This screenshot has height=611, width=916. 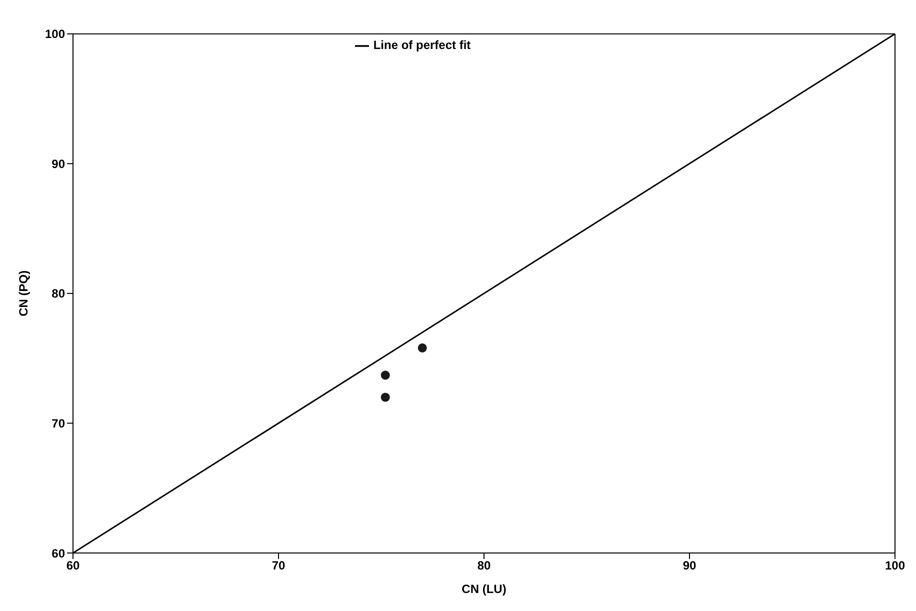 I want to click on y-tick-label: 90, so click(x=59, y=163).